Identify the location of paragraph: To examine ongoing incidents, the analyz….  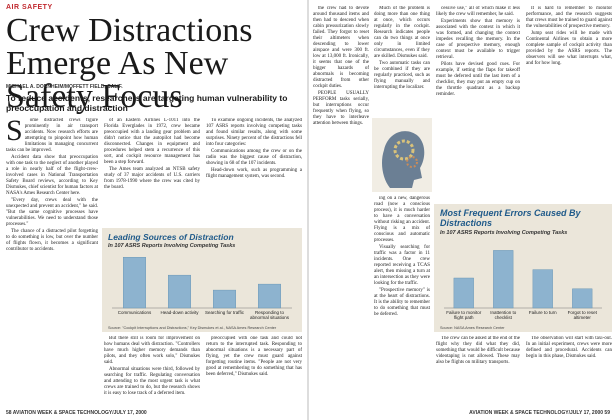
(254, 132).